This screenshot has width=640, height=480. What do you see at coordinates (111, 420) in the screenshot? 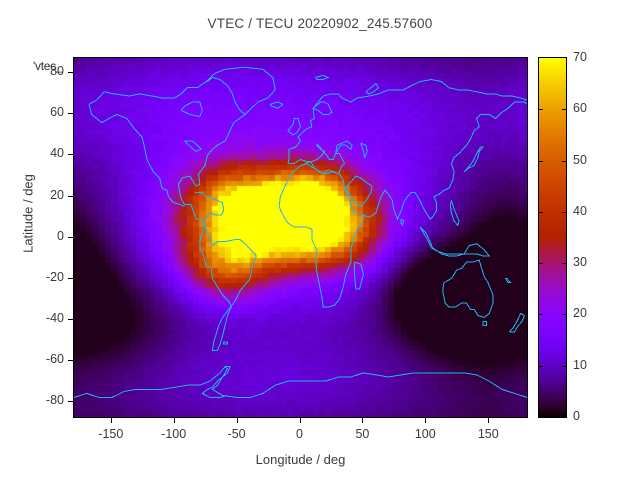
I see `x-tick--150` at bounding box center [111, 420].